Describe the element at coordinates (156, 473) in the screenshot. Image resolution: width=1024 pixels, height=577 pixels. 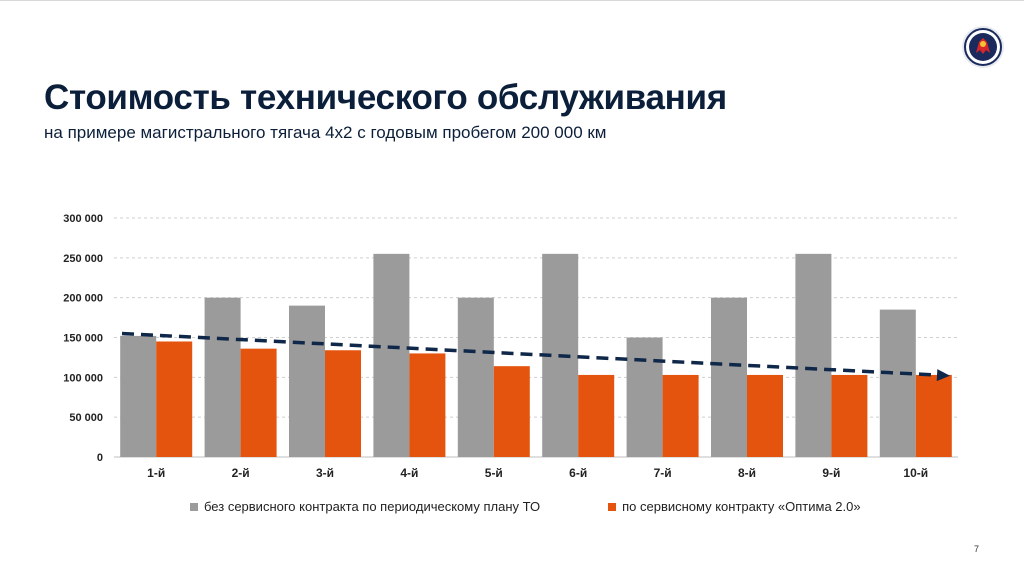
I see `x-tick-label: 1-й` at that location.